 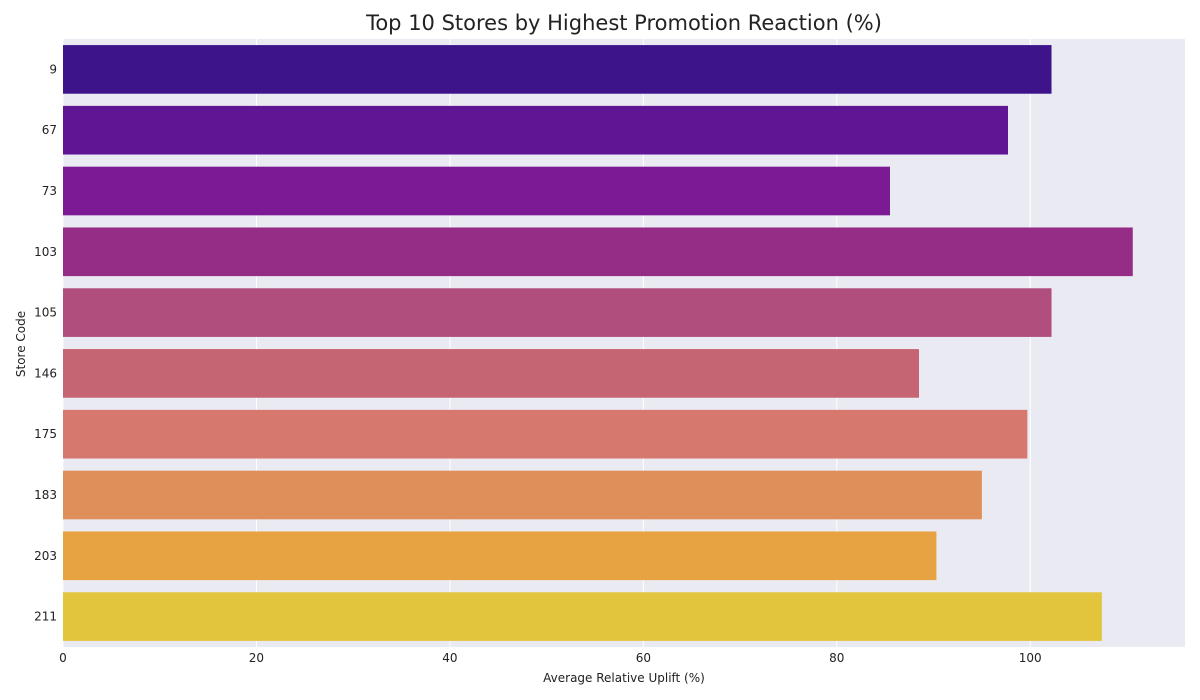 I want to click on y-axis-label: Store Code, so click(x=21, y=344).